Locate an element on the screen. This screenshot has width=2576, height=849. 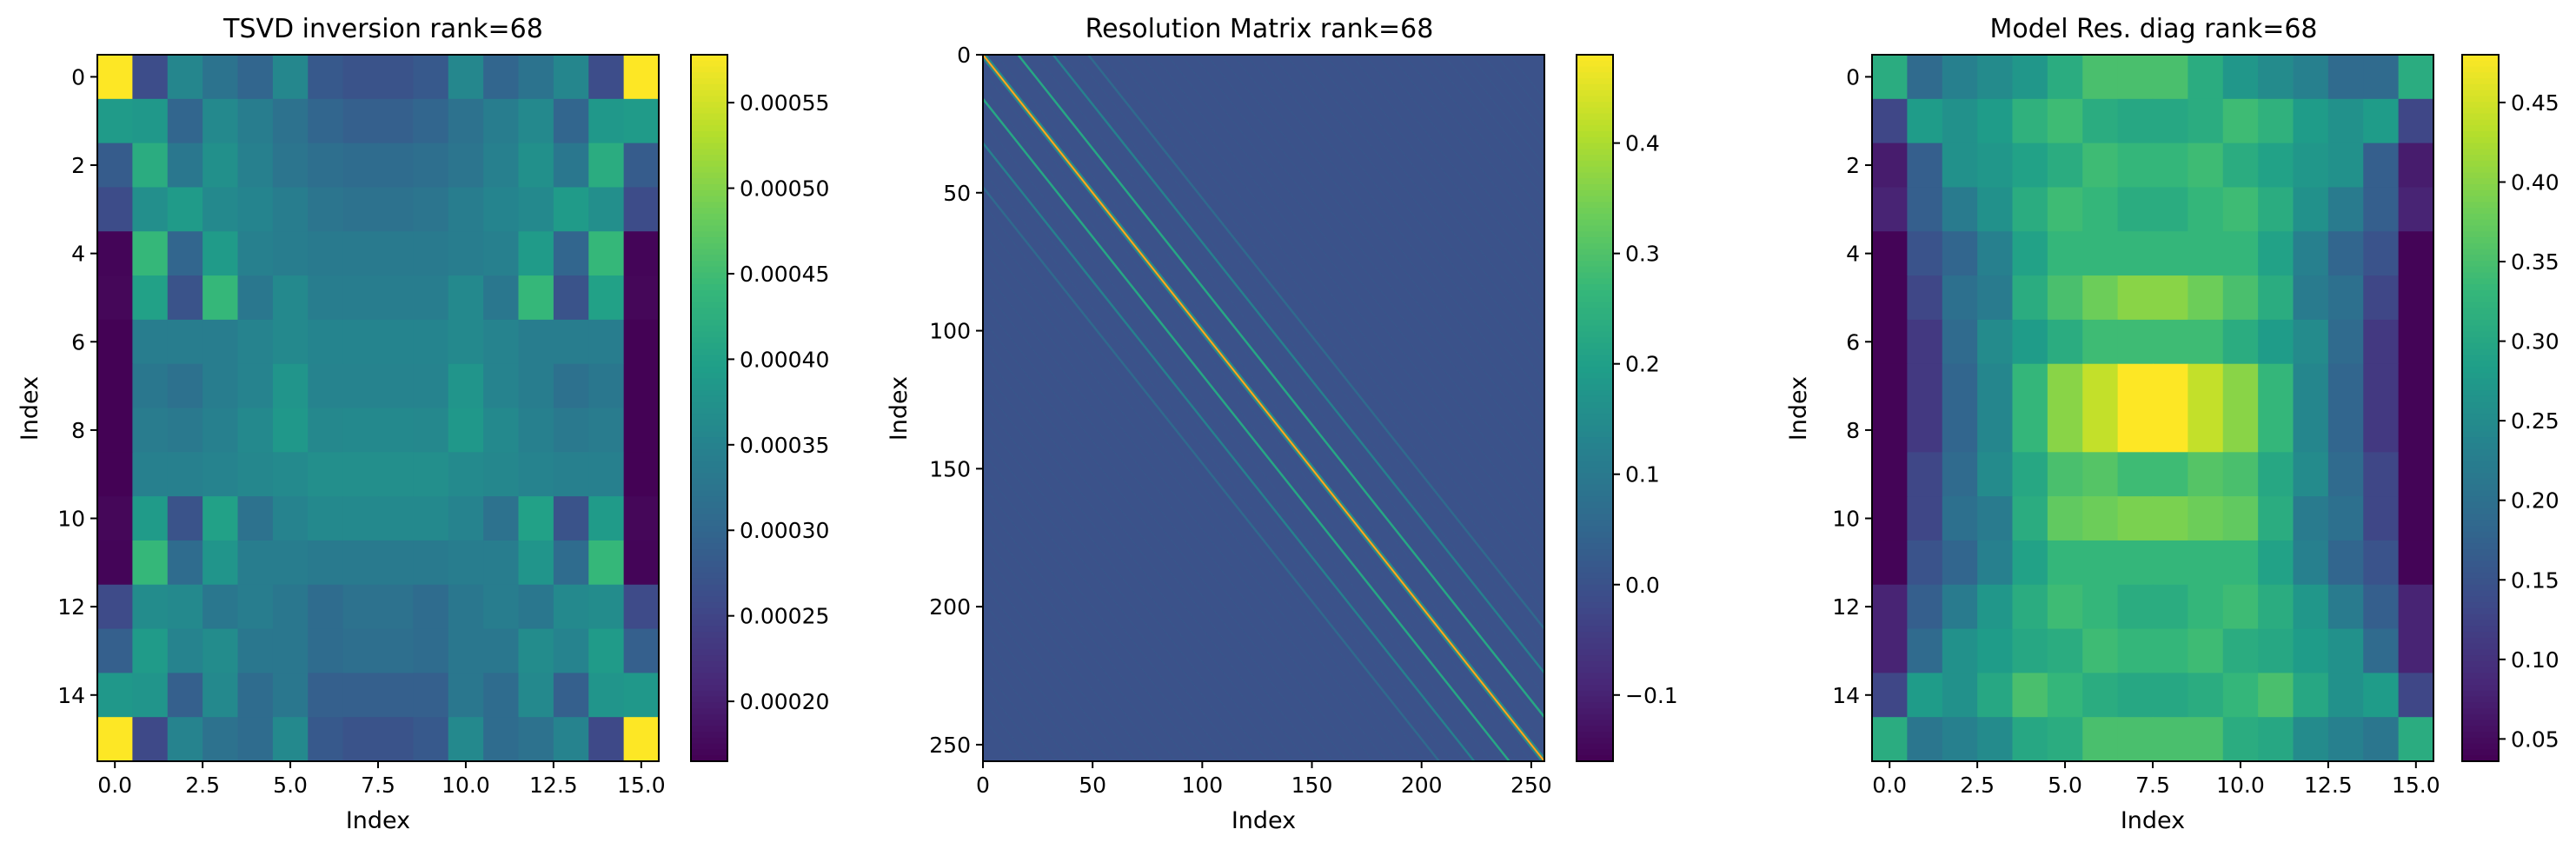
model-res-title: Model Res. diag rank=68 is located at coordinates (2153, 29).